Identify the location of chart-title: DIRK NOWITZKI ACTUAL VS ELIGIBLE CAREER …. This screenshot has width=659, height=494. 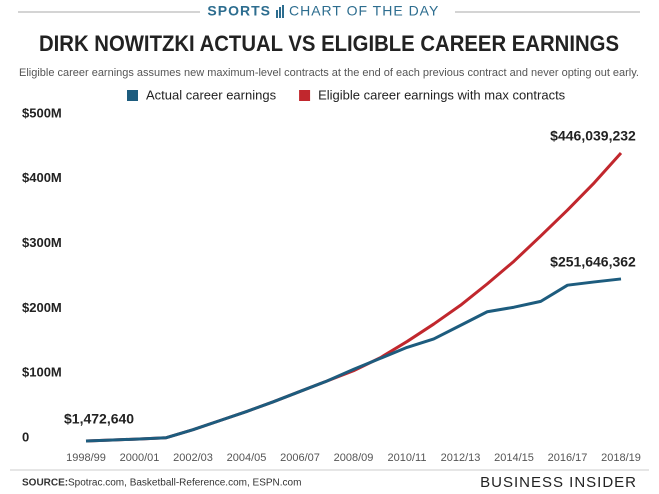
(329, 43).